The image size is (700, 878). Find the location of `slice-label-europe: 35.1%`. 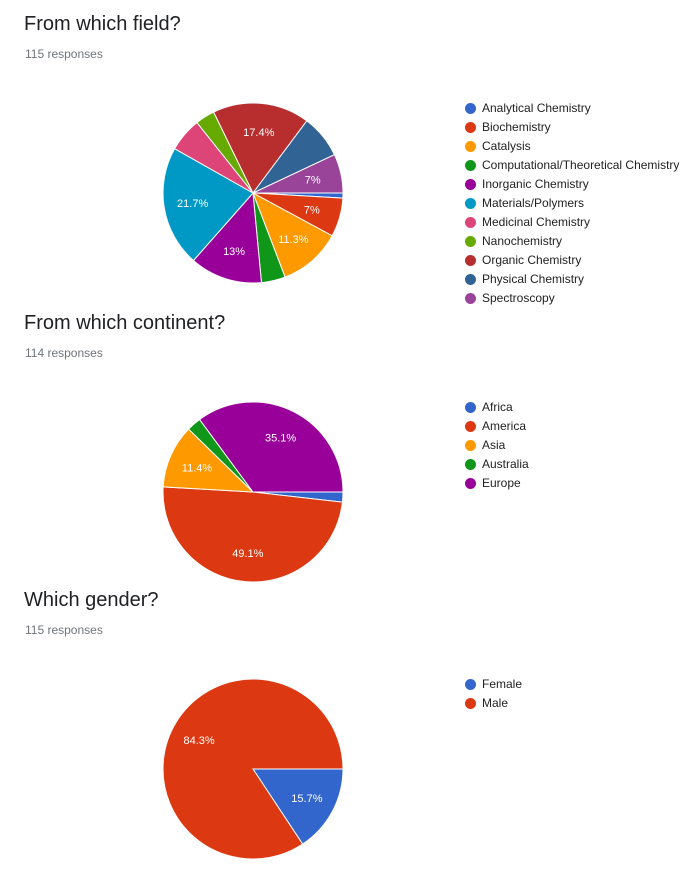

slice-label-europe: 35.1% is located at coordinates (280, 438).